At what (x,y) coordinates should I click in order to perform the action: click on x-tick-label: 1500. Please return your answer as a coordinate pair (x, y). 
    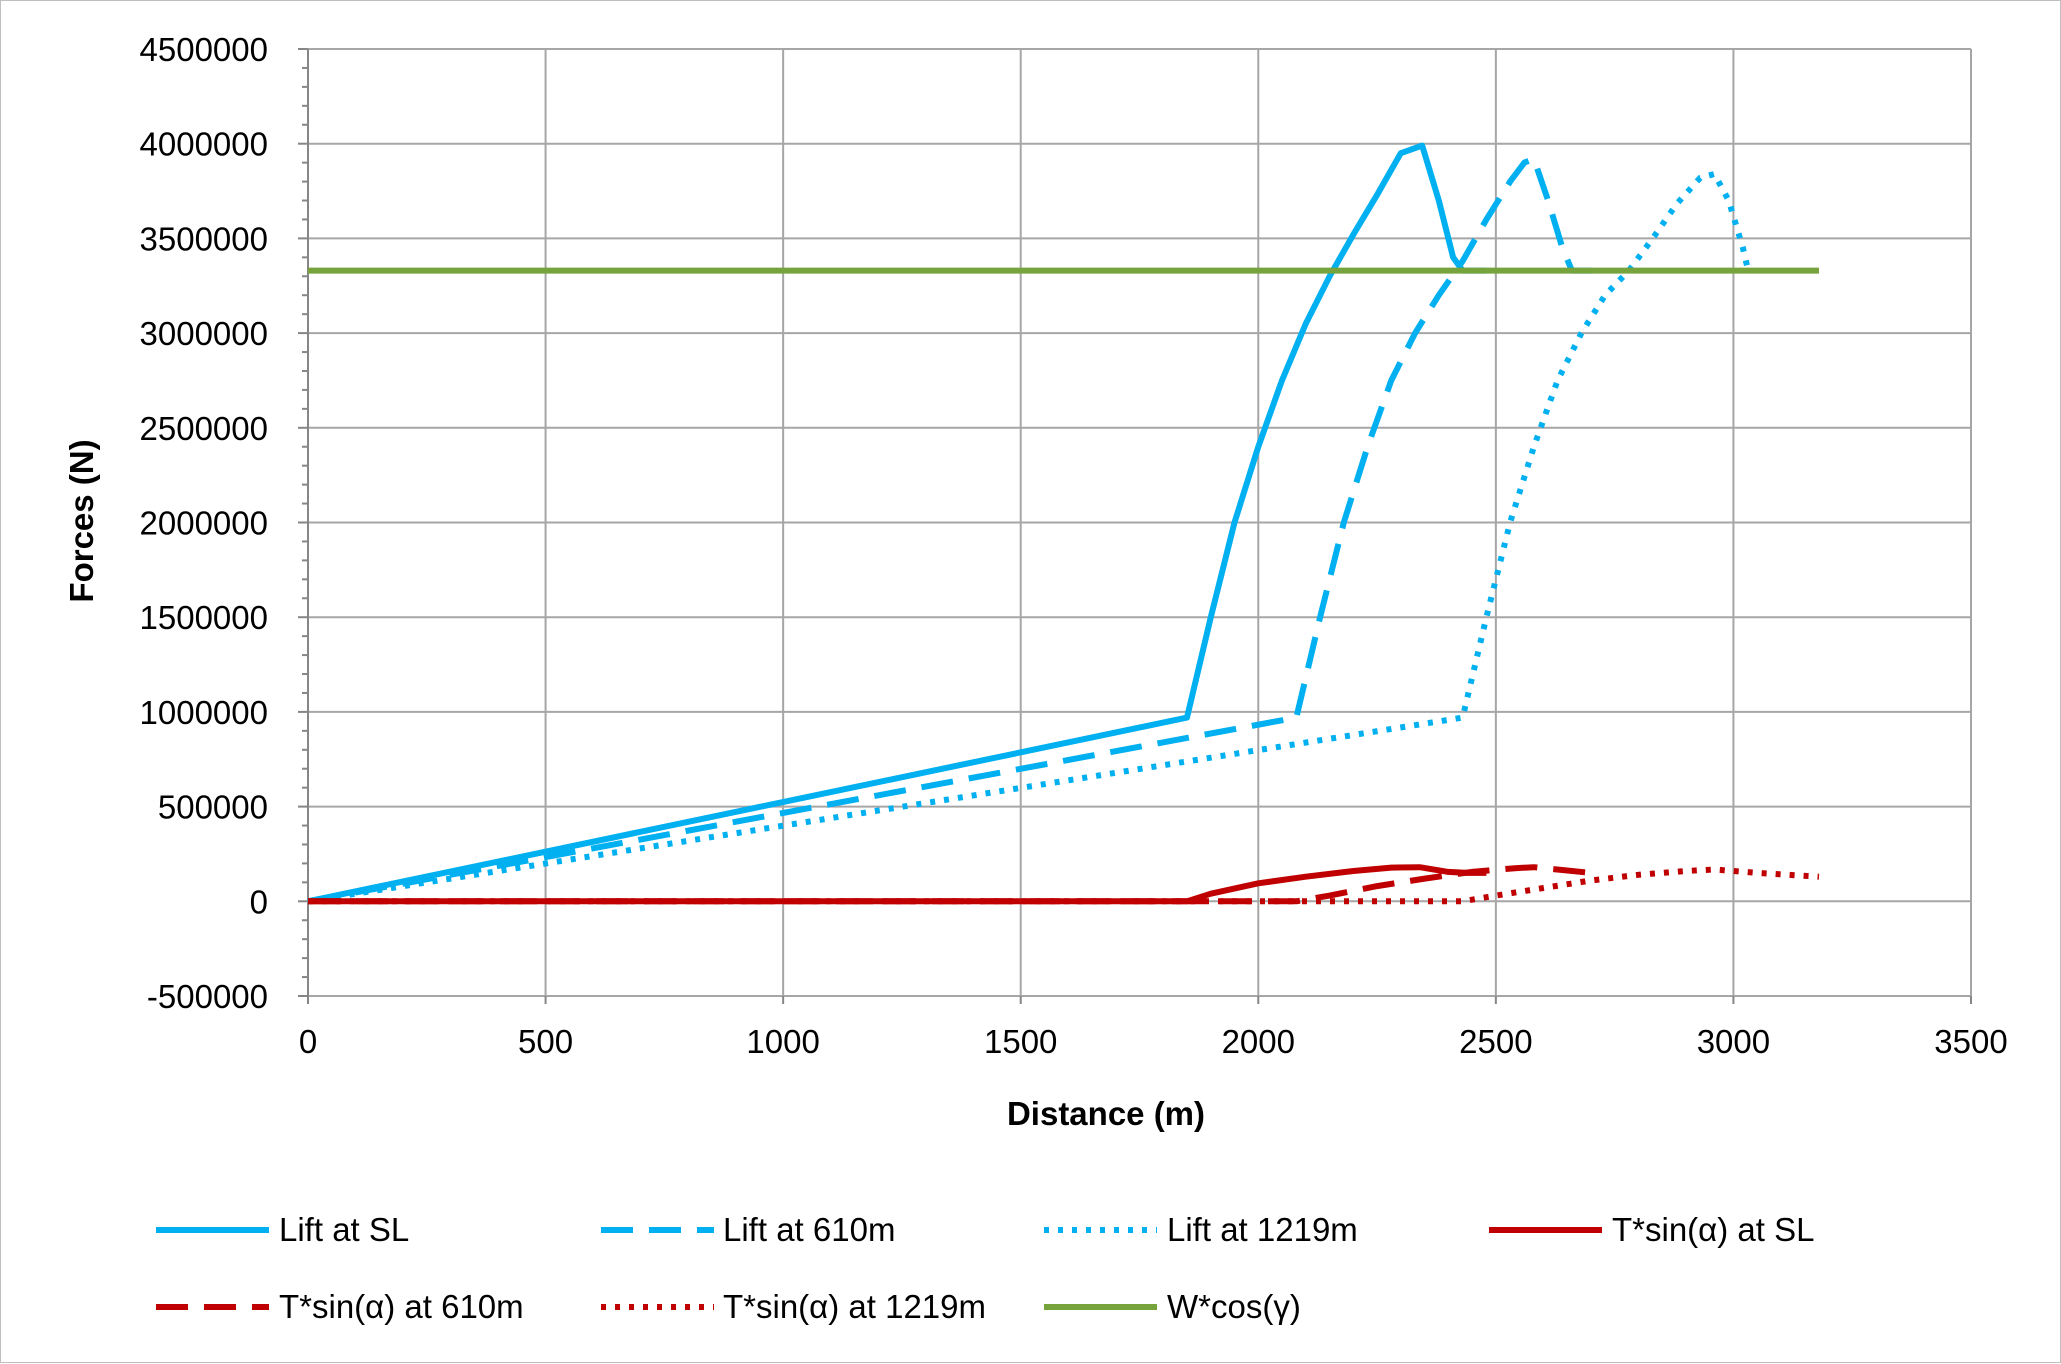
    Looking at the image, I should click on (1020, 1041).